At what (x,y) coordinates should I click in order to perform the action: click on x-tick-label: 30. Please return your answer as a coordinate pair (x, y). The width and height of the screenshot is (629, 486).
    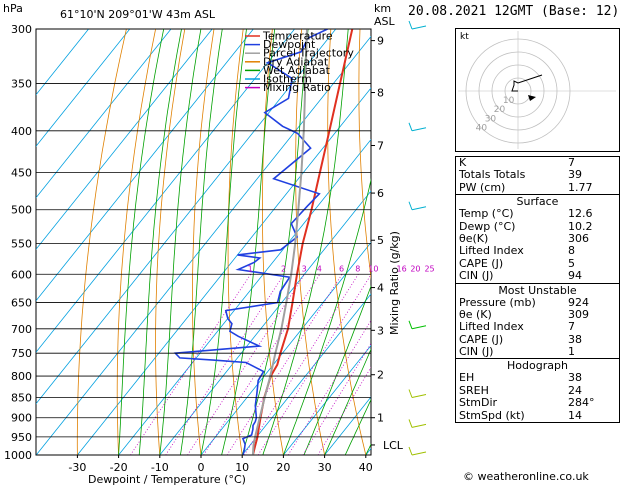
    Looking at the image, I should click on (325, 467).